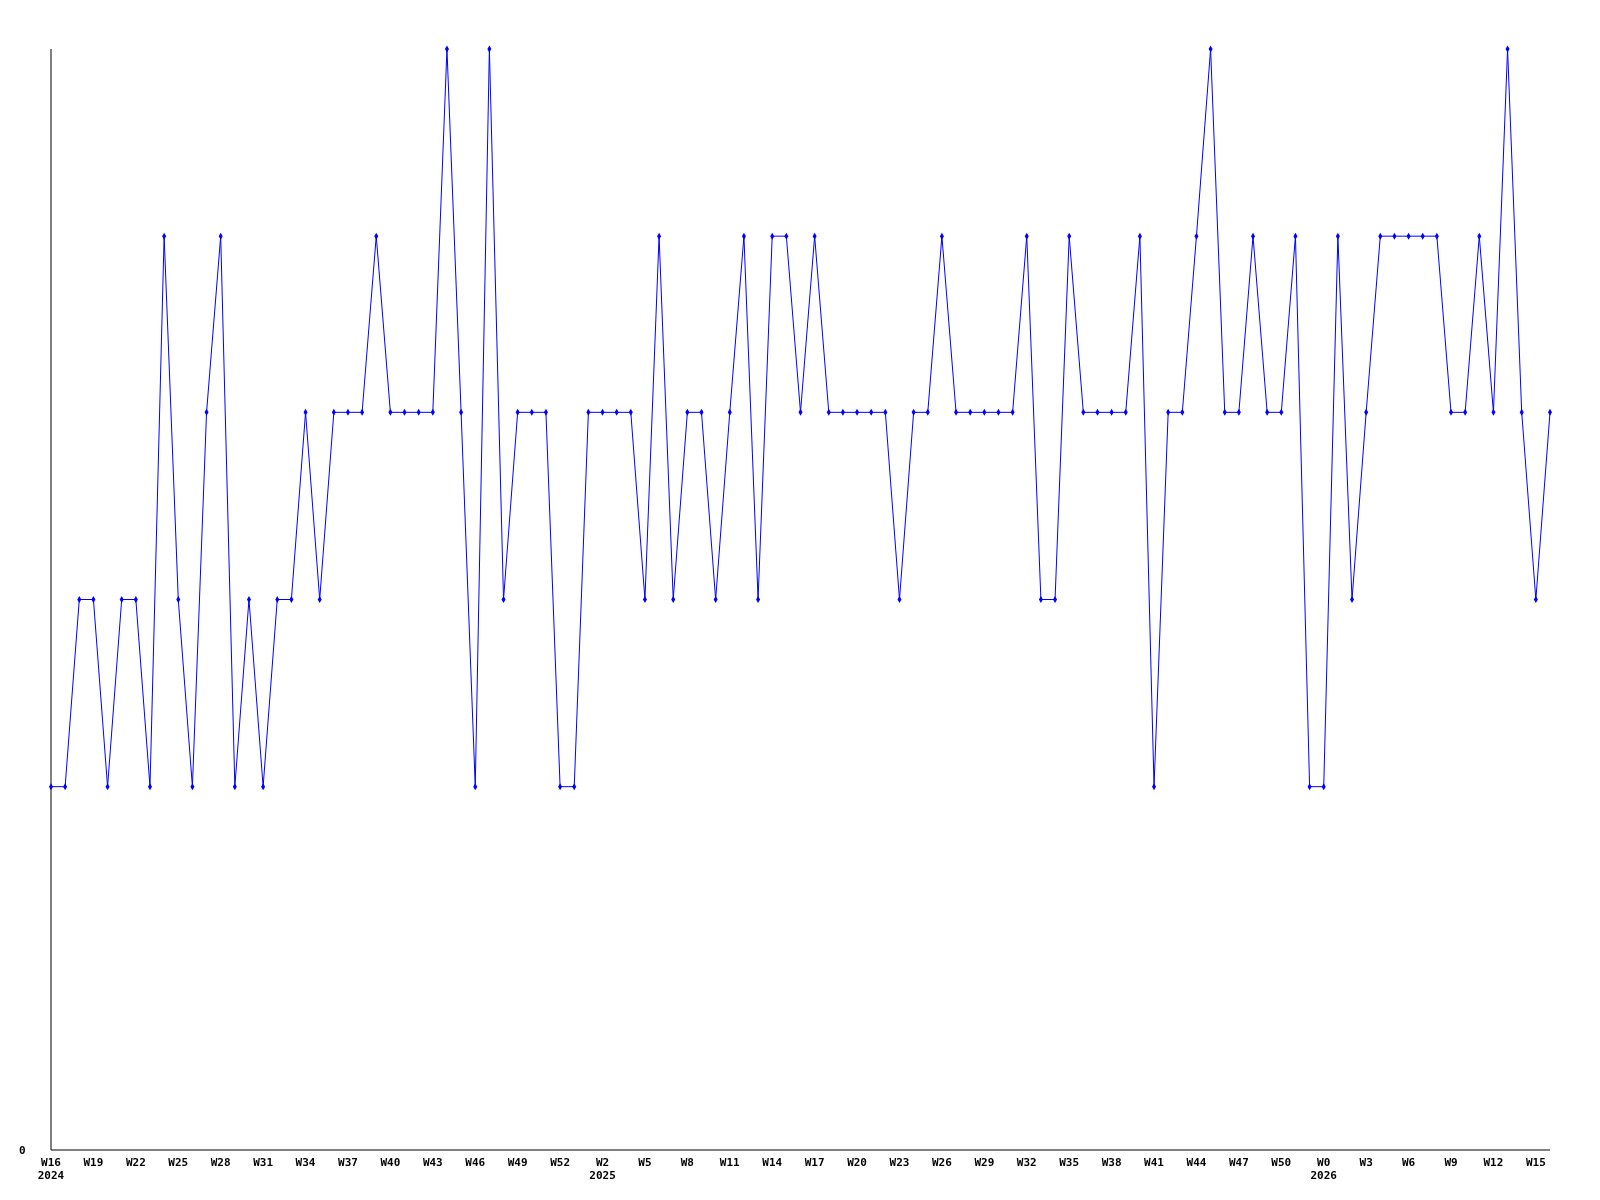 The width and height of the screenshot is (1600, 1200). I want to click on x-tick-label: W16 2024, so click(51, 1169).